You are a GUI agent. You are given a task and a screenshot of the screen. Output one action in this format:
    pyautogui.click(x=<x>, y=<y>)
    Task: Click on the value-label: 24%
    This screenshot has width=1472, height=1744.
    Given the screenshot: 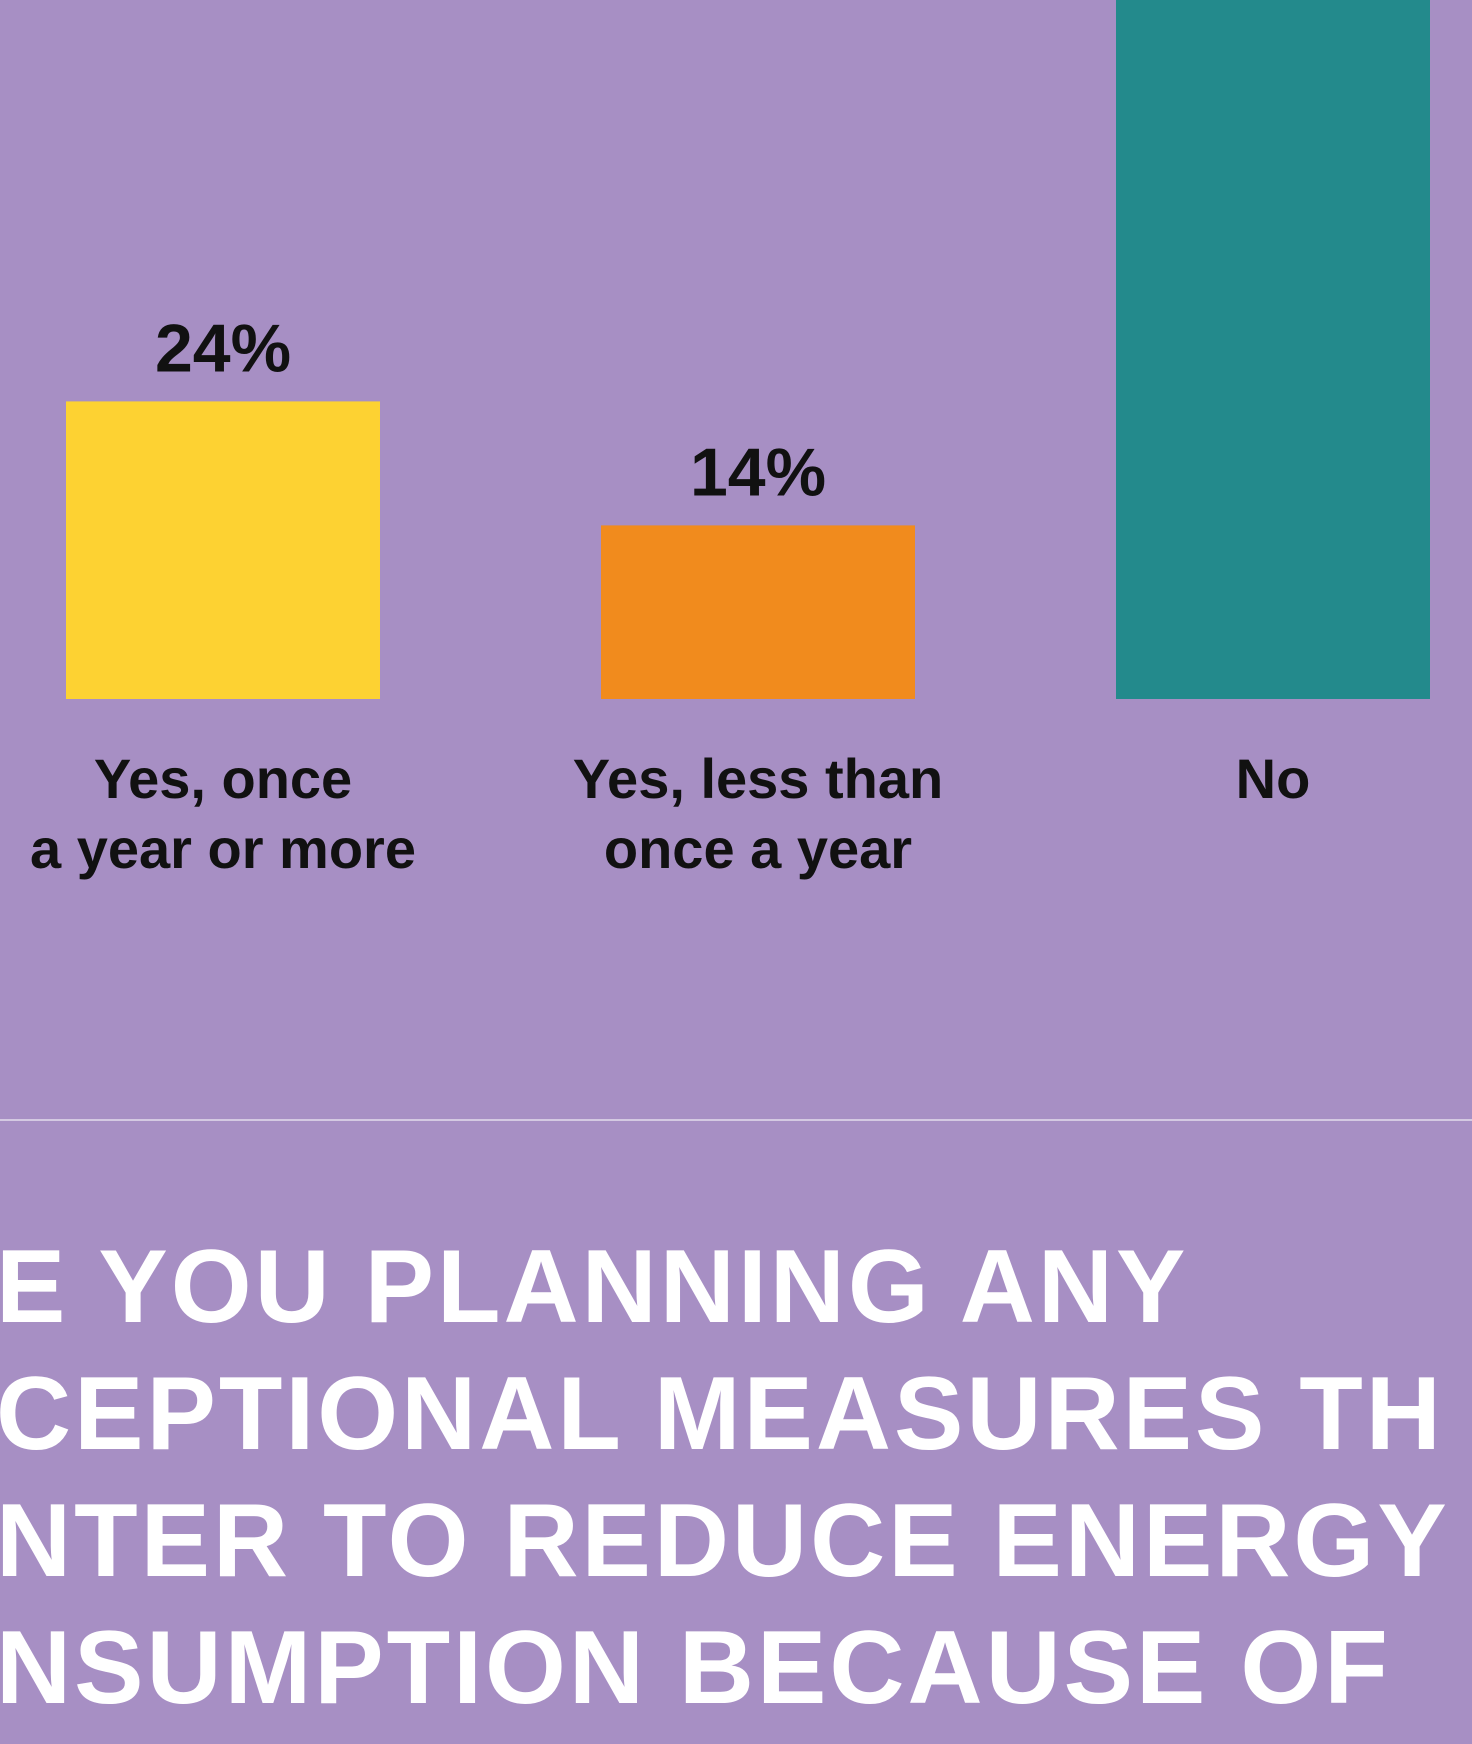 What is the action you would take?
    pyautogui.click(x=223, y=348)
    